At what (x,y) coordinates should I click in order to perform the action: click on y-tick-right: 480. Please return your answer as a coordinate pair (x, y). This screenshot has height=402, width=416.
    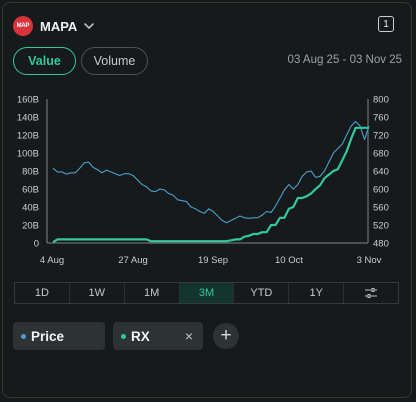
    Looking at the image, I should click on (381, 244).